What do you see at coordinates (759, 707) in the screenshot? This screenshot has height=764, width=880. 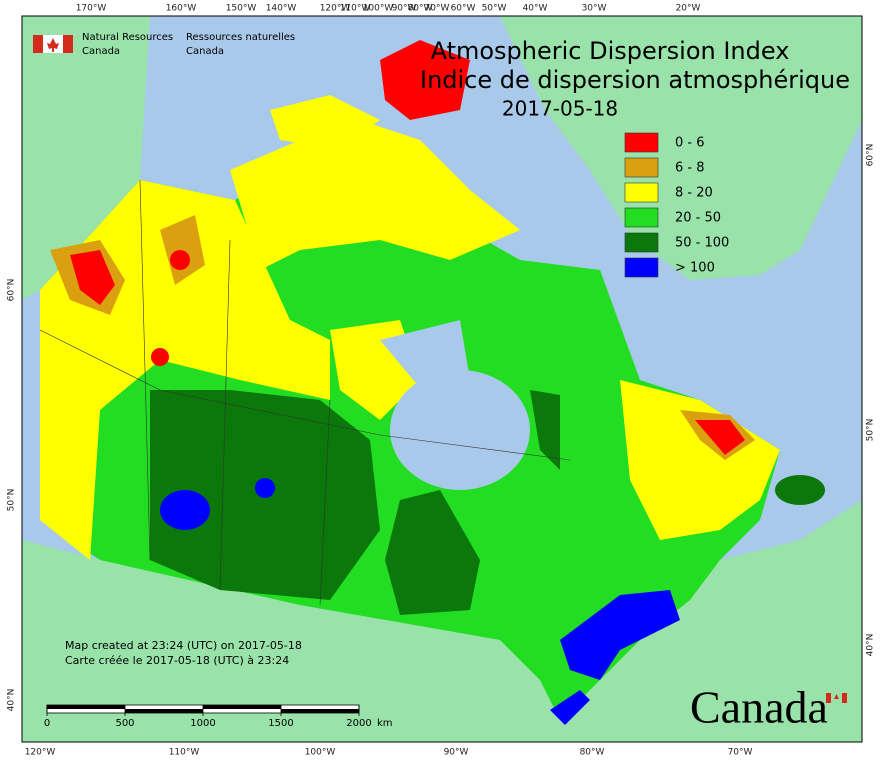 I see `wordmark: Canada` at bounding box center [759, 707].